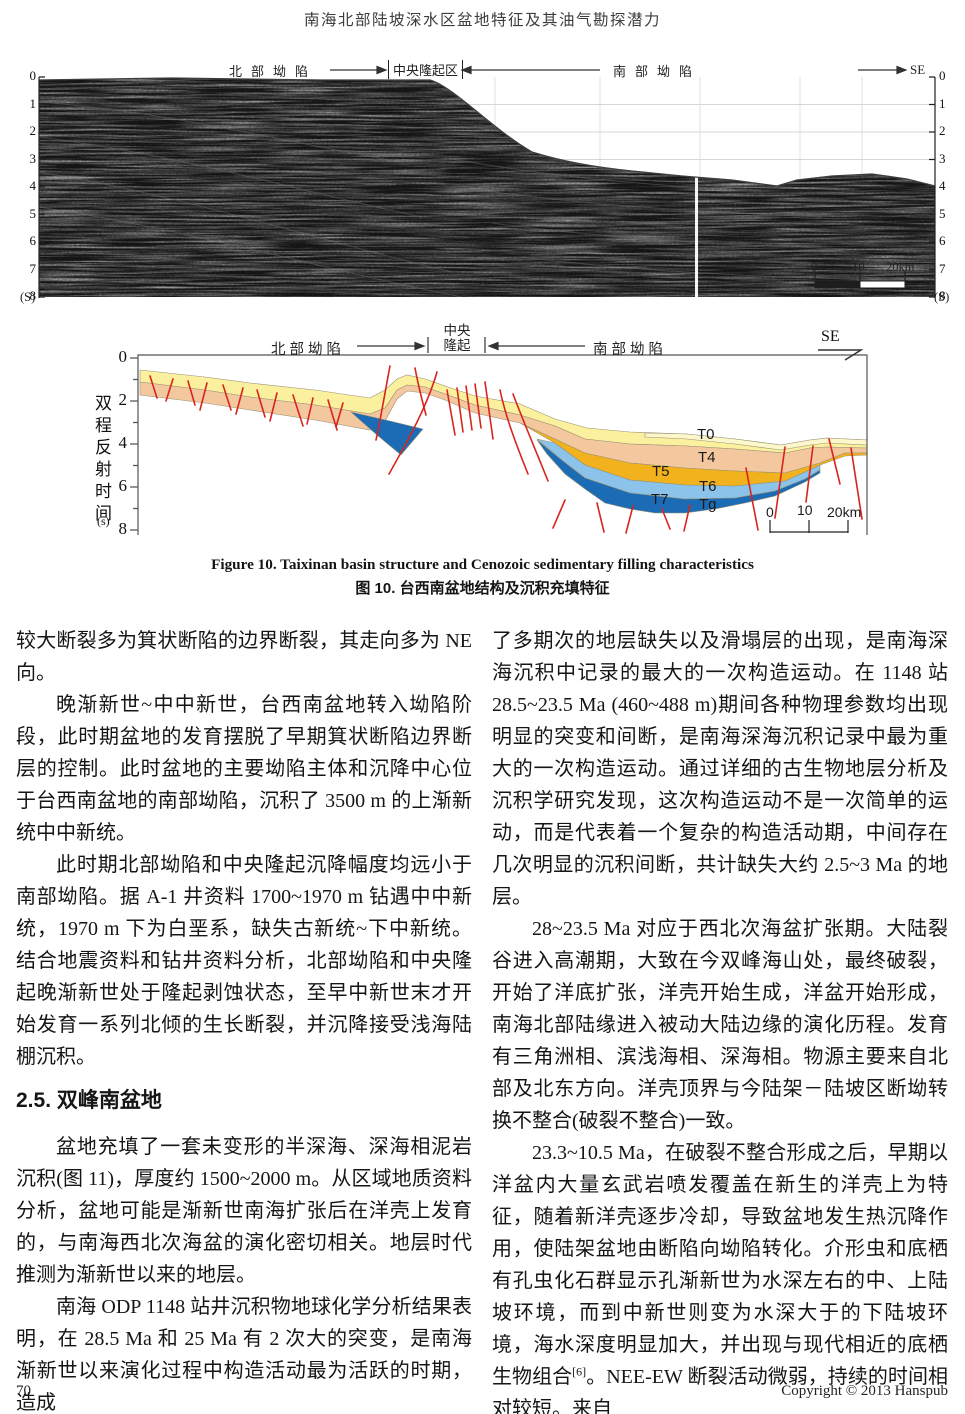 Image resolution: width=965 pixels, height=1414 pixels. What do you see at coordinates (101, 460) in the screenshot?
I see `axis-title-twt: 双程反射时间` at bounding box center [101, 460].